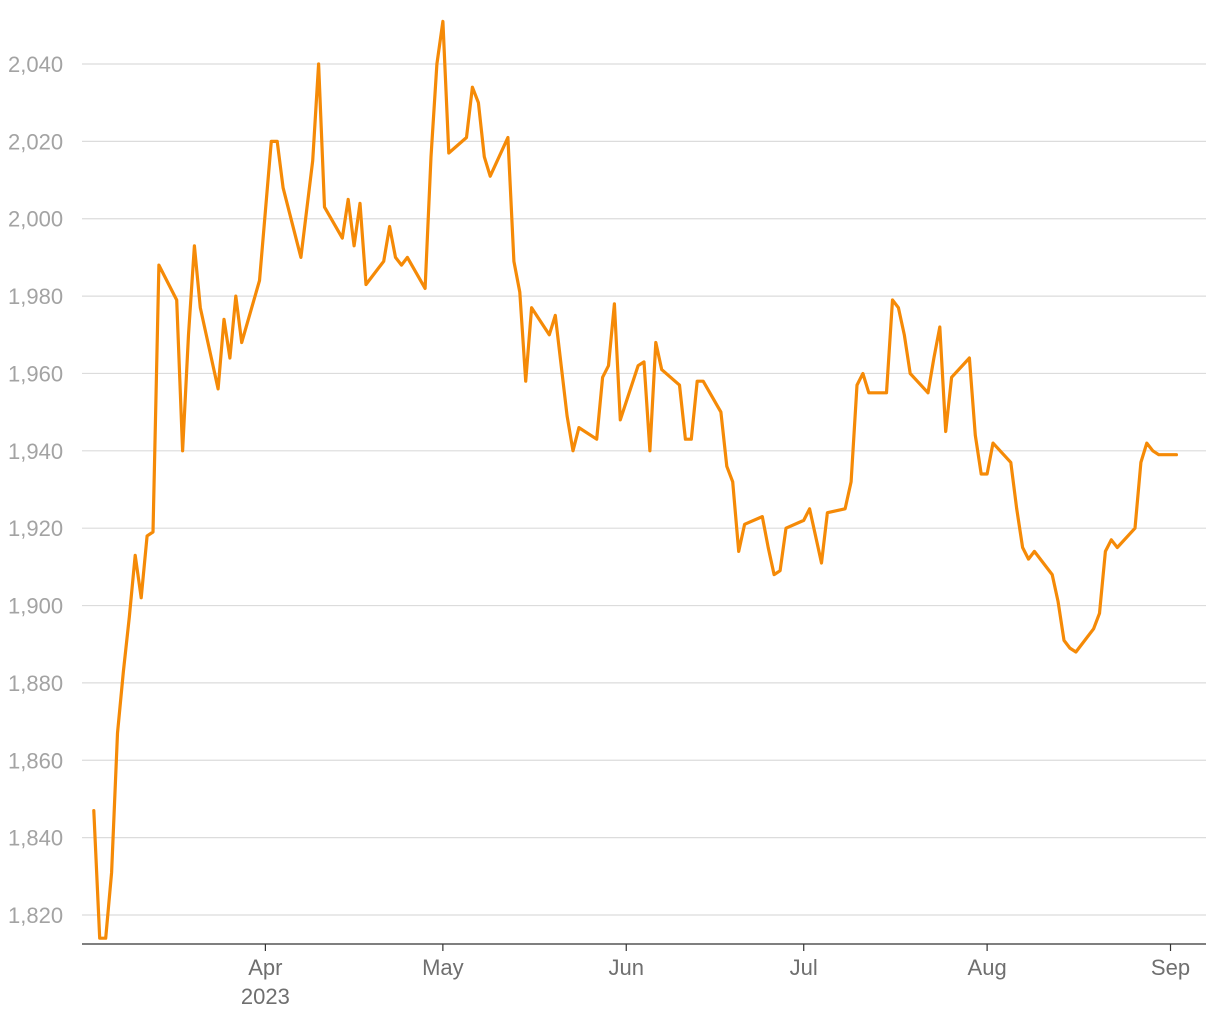 The width and height of the screenshot is (1220, 1020). What do you see at coordinates (804, 967) in the screenshot?
I see `x-tick-label: Jul` at bounding box center [804, 967].